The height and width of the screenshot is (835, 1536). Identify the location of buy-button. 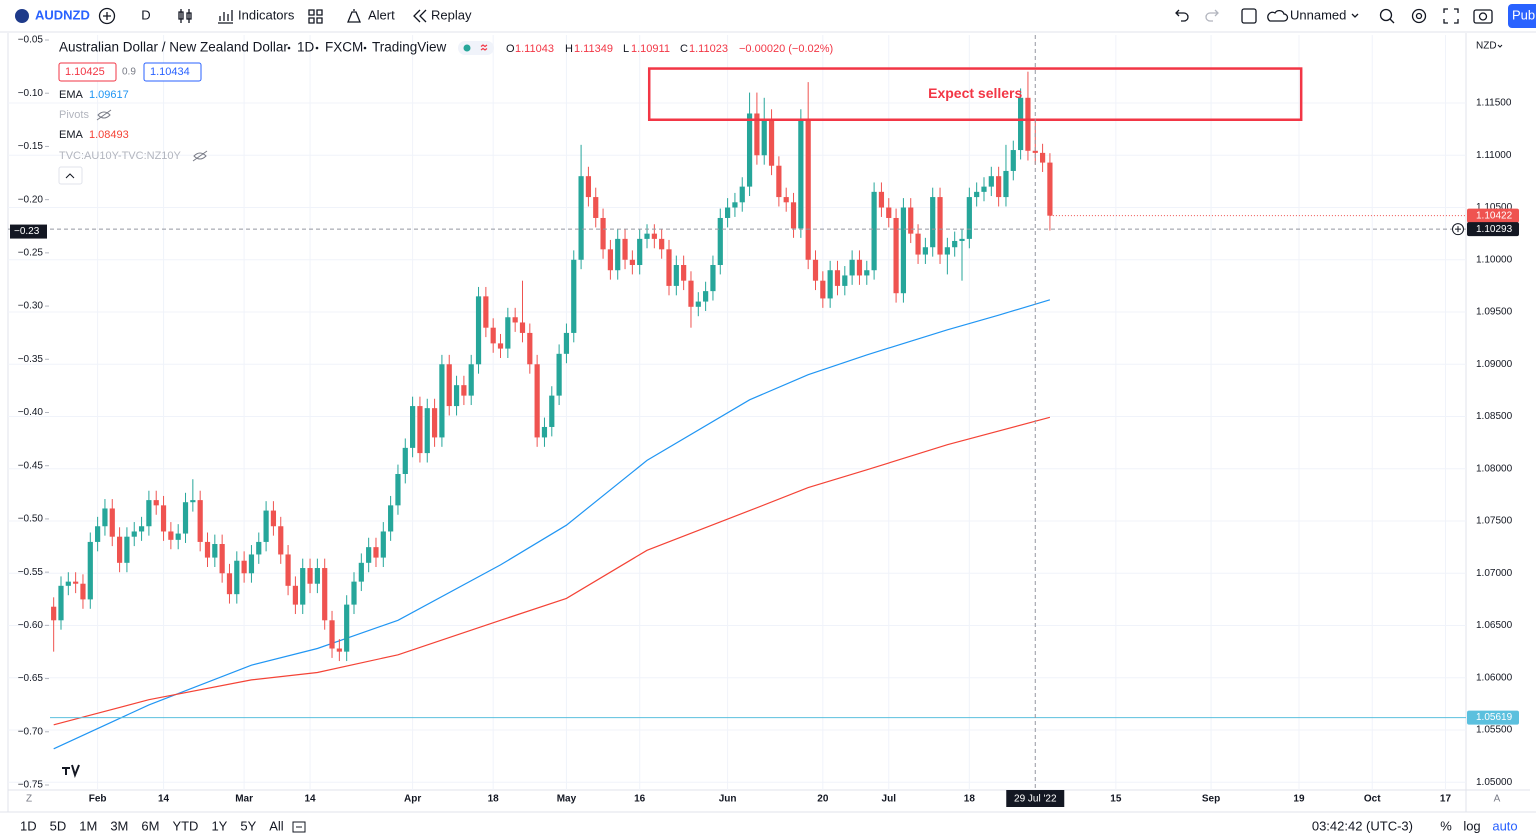
(172, 72).